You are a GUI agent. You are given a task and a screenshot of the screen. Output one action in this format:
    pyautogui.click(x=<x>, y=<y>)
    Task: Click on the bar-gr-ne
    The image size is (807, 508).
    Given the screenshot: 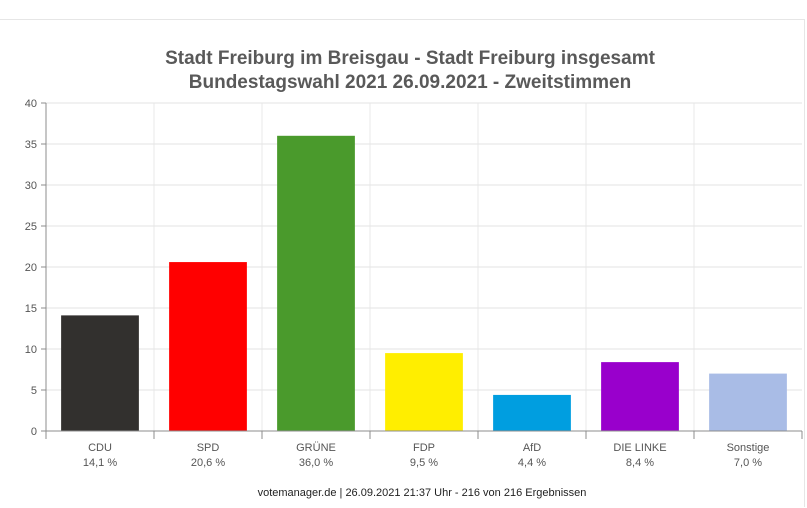 What is the action you would take?
    pyautogui.click(x=316, y=283)
    